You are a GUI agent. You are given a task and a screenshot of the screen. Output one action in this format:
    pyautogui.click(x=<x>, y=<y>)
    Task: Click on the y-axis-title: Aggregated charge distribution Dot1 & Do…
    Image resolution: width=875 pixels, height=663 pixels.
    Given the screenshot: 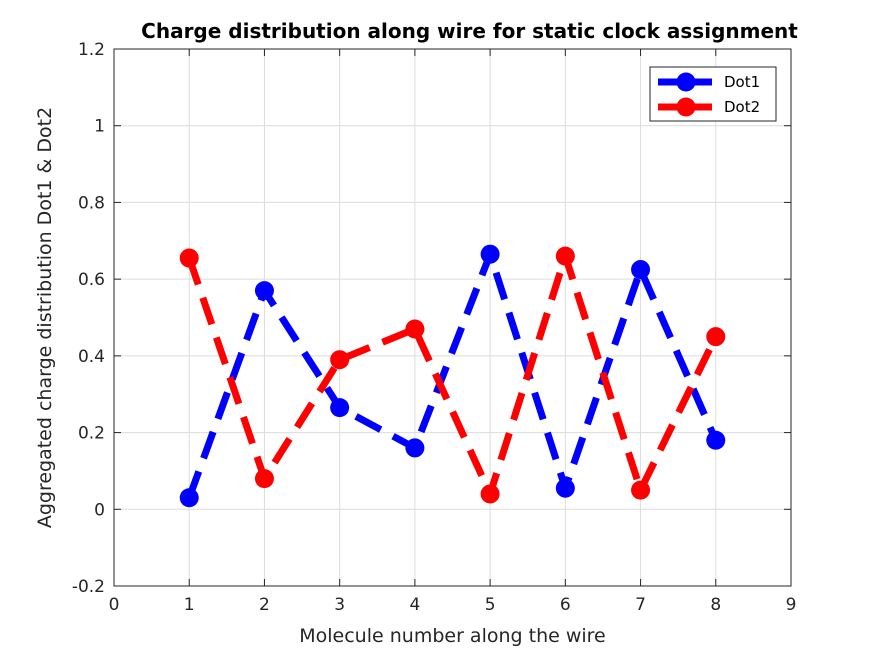 What is the action you would take?
    pyautogui.click(x=45, y=317)
    